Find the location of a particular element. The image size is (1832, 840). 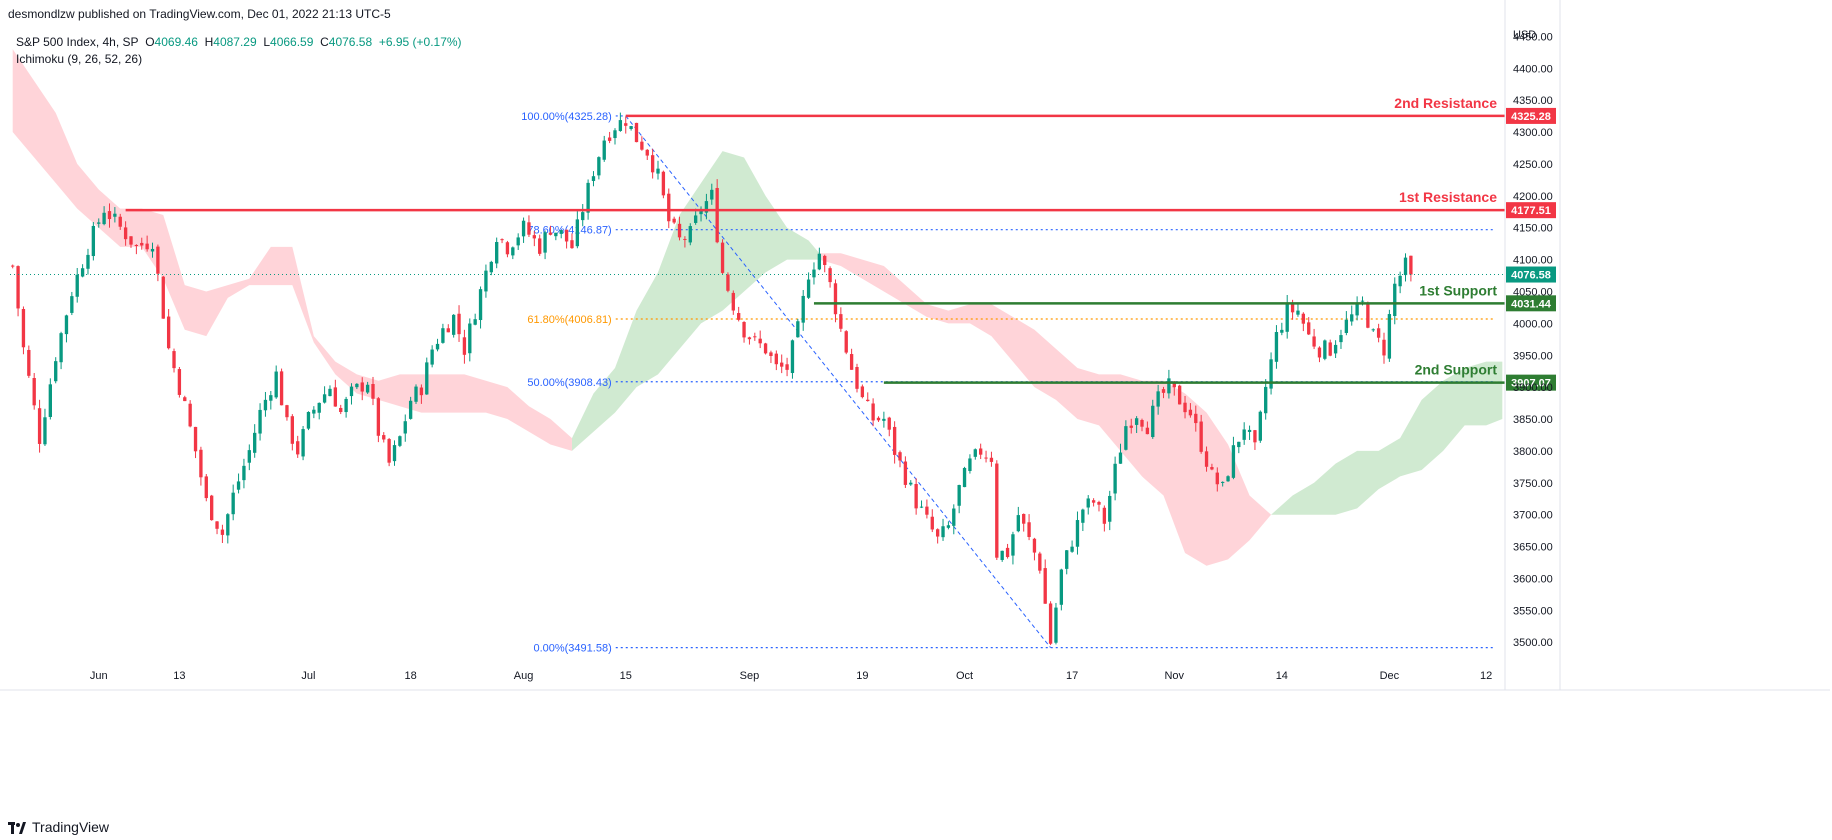

level-price-label: 4177.51 is located at coordinates (1531, 211).